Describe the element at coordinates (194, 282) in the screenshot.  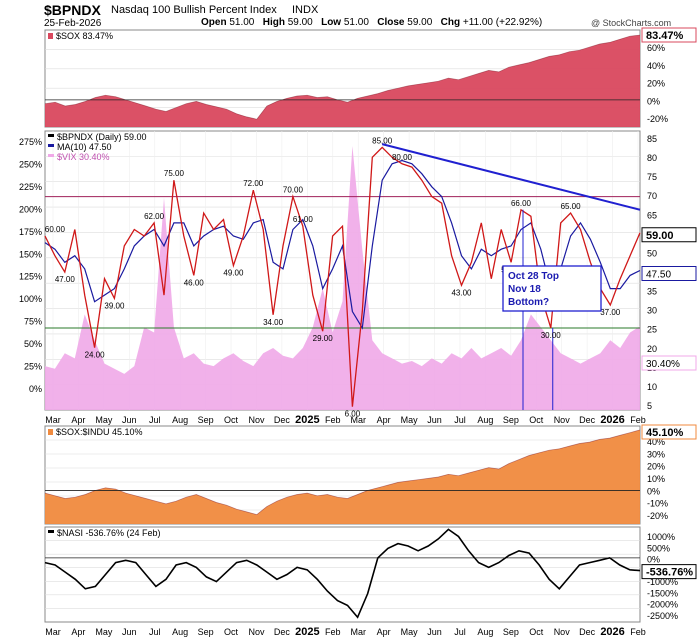
I see `bpndx-point-label: 46.00` at that location.